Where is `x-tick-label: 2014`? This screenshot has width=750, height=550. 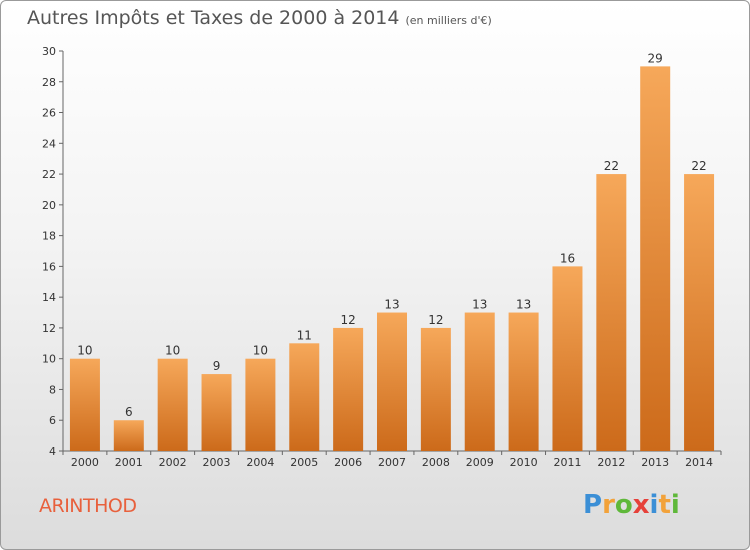 x-tick-label: 2014 is located at coordinates (699, 462).